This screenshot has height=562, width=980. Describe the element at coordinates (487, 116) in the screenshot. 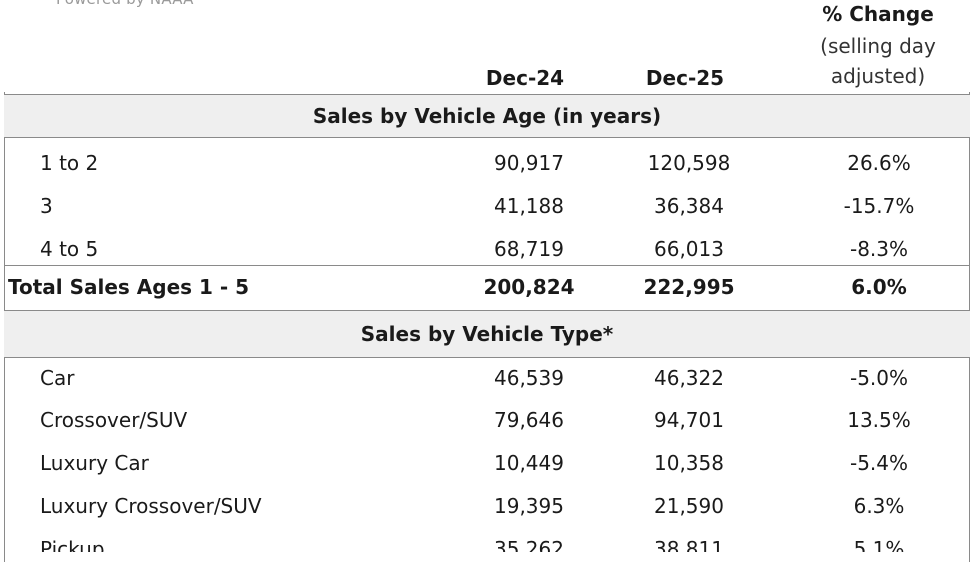

I see `section-header-age: Sales by Vehicle Age (in years)` at that location.